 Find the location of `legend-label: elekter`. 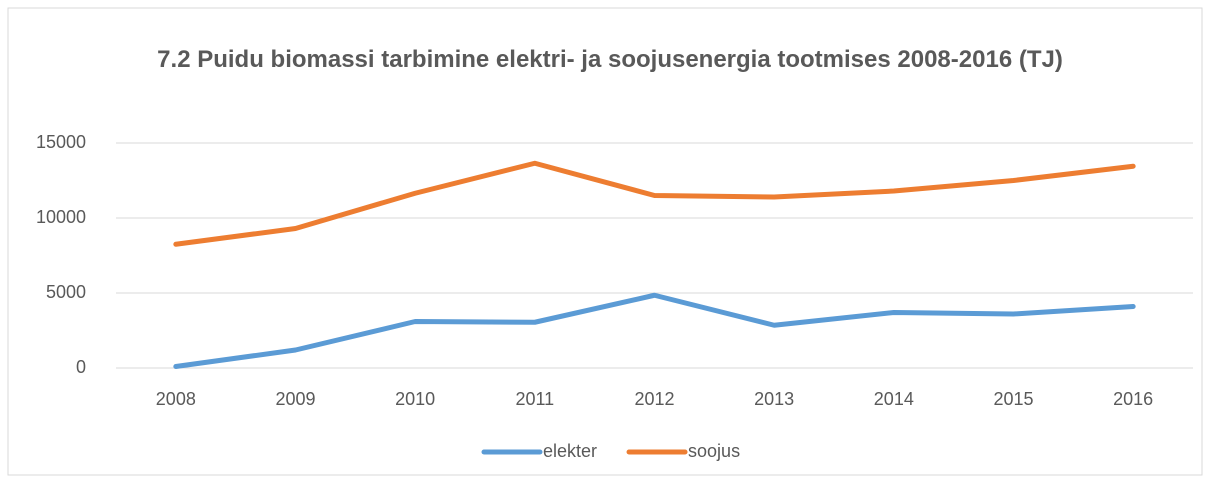

legend-label: elekter is located at coordinates (570, 451).